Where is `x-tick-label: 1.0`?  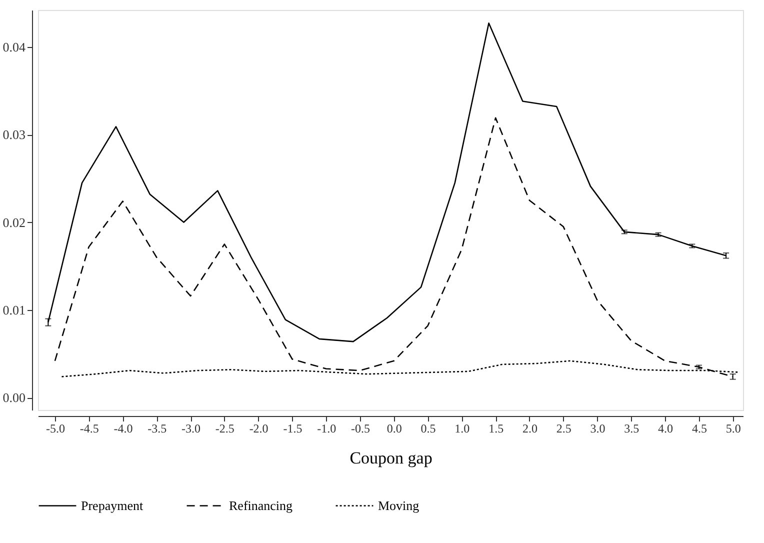 x-tick-label: 1.0 is located at coordinates (462, 429).